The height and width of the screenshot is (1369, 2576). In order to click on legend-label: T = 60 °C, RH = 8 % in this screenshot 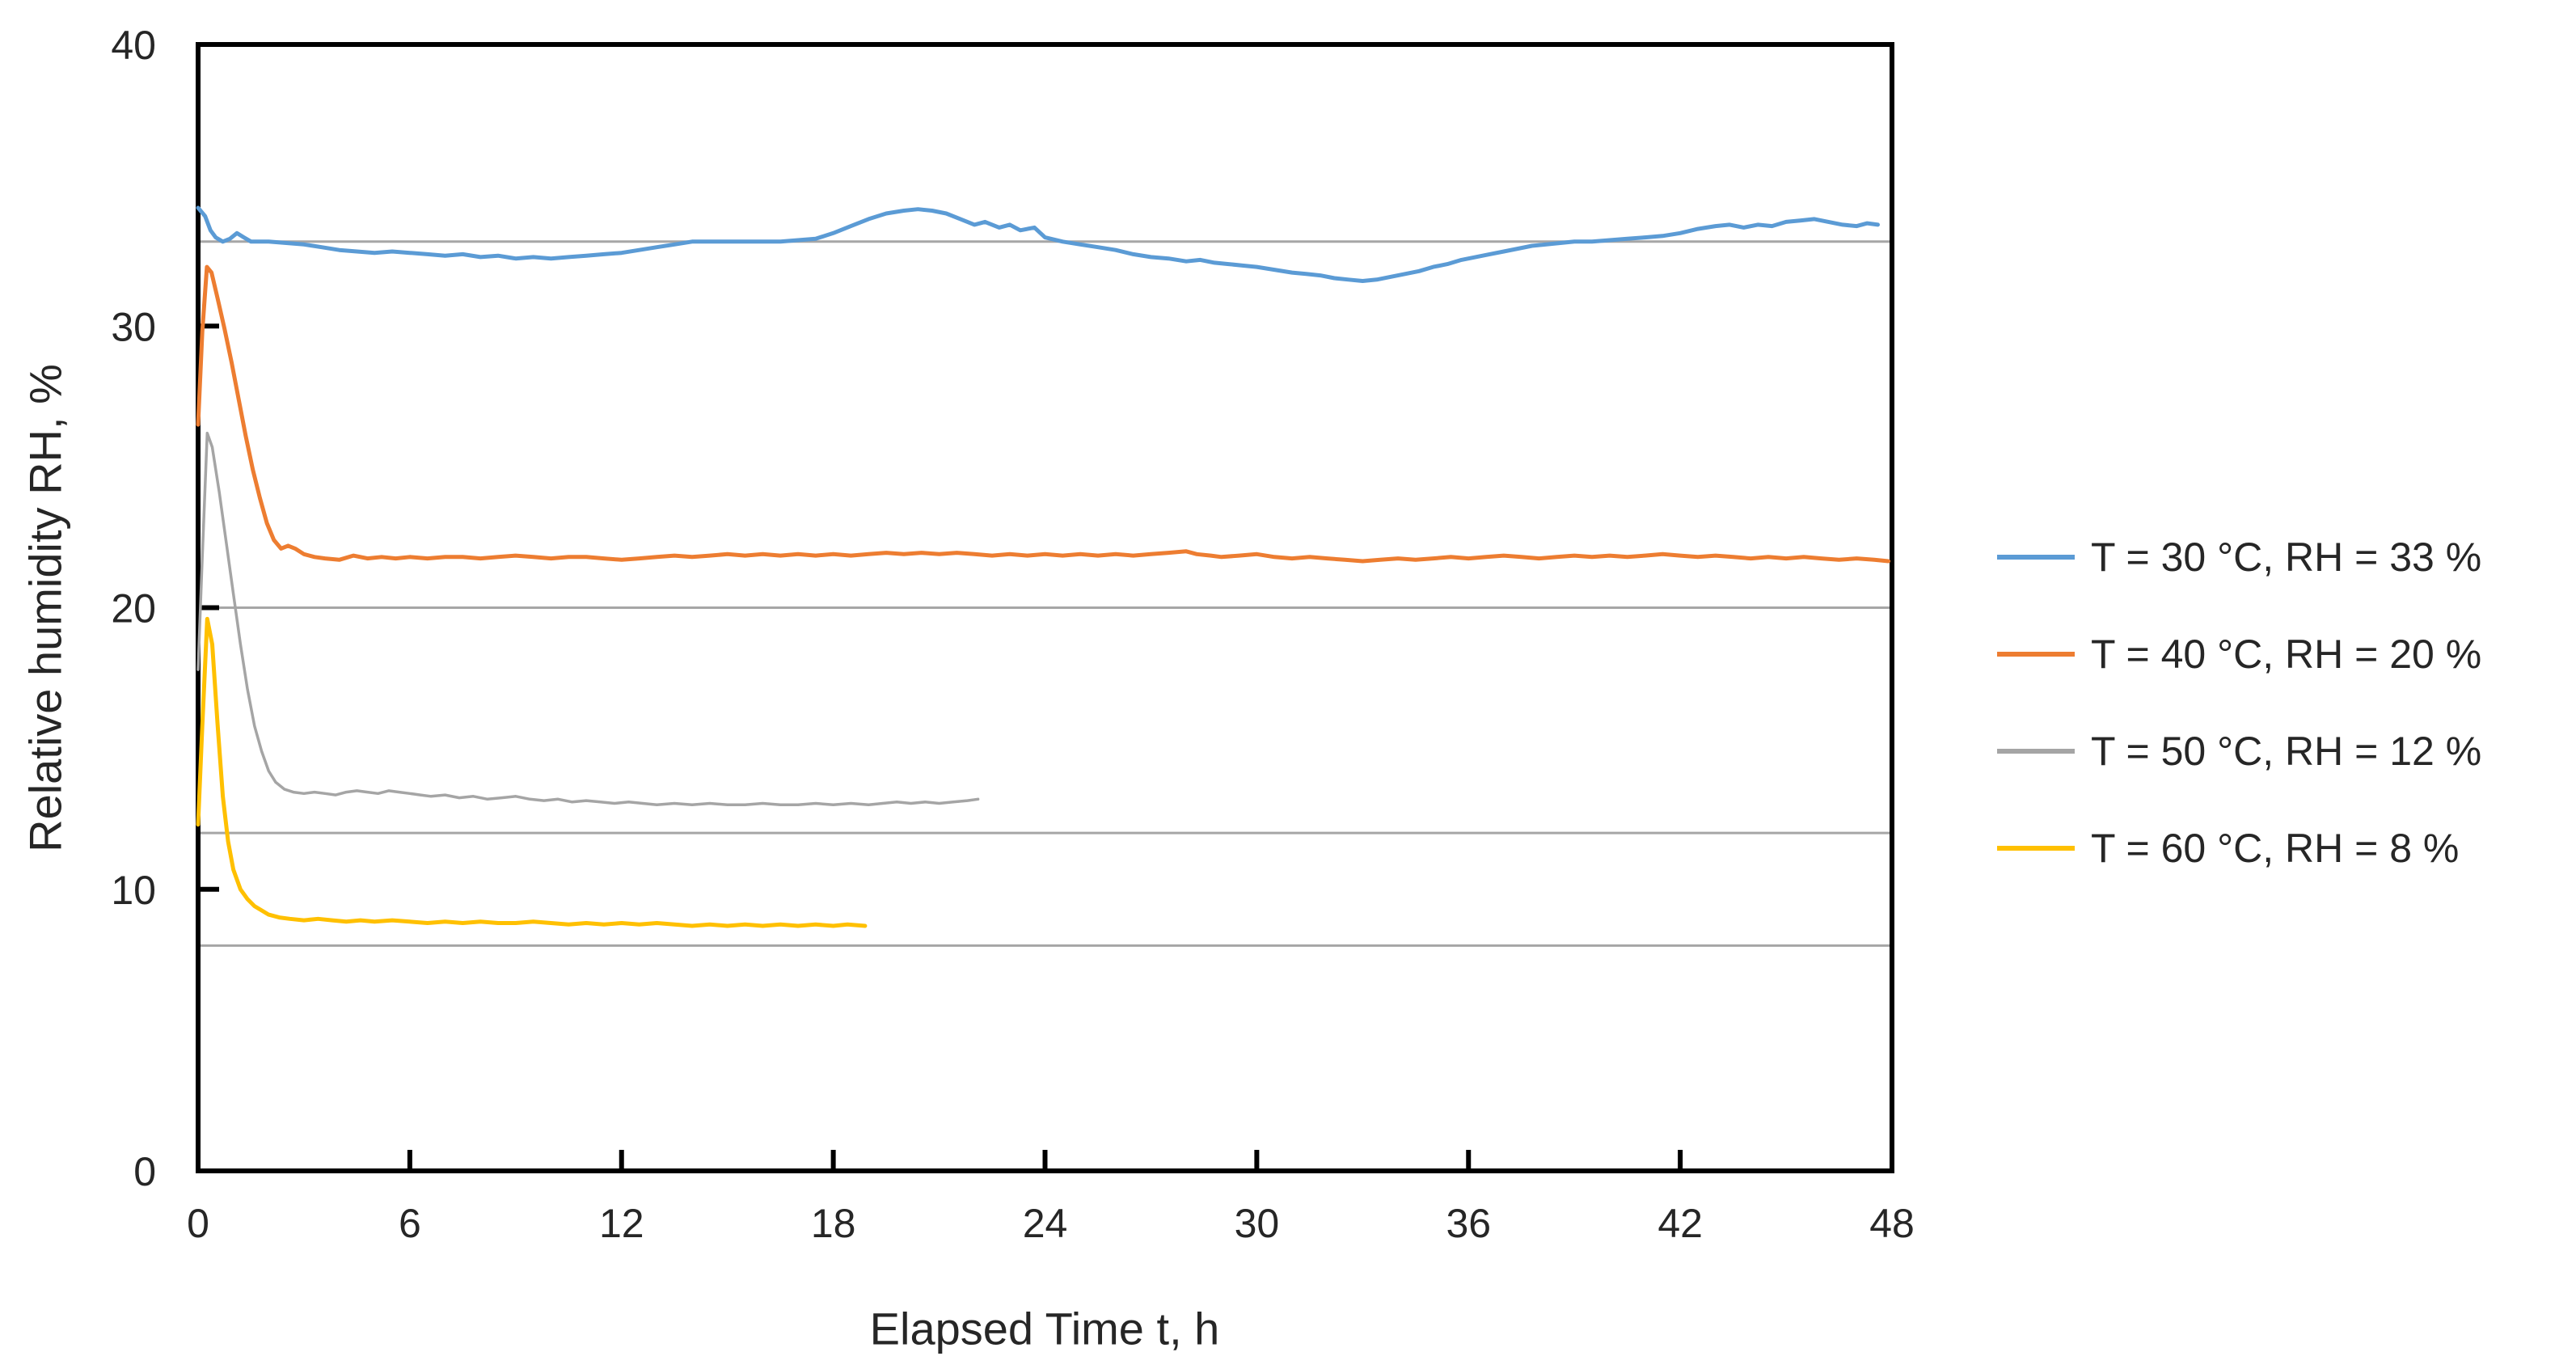, I will do `click(2275, 848)`.